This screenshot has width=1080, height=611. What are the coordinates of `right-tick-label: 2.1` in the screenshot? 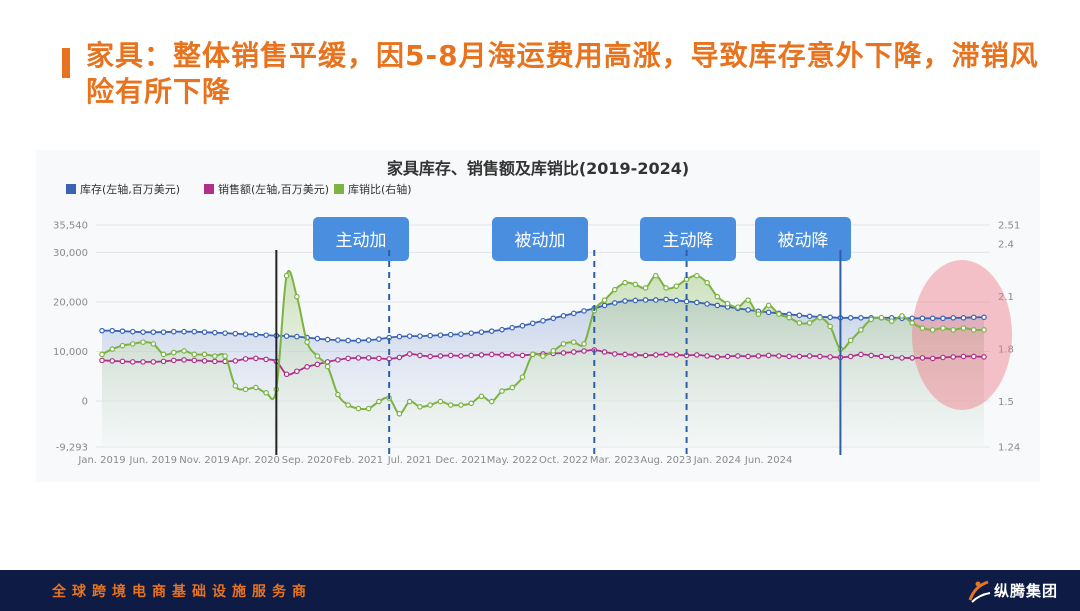 It's located at (1006, 297).